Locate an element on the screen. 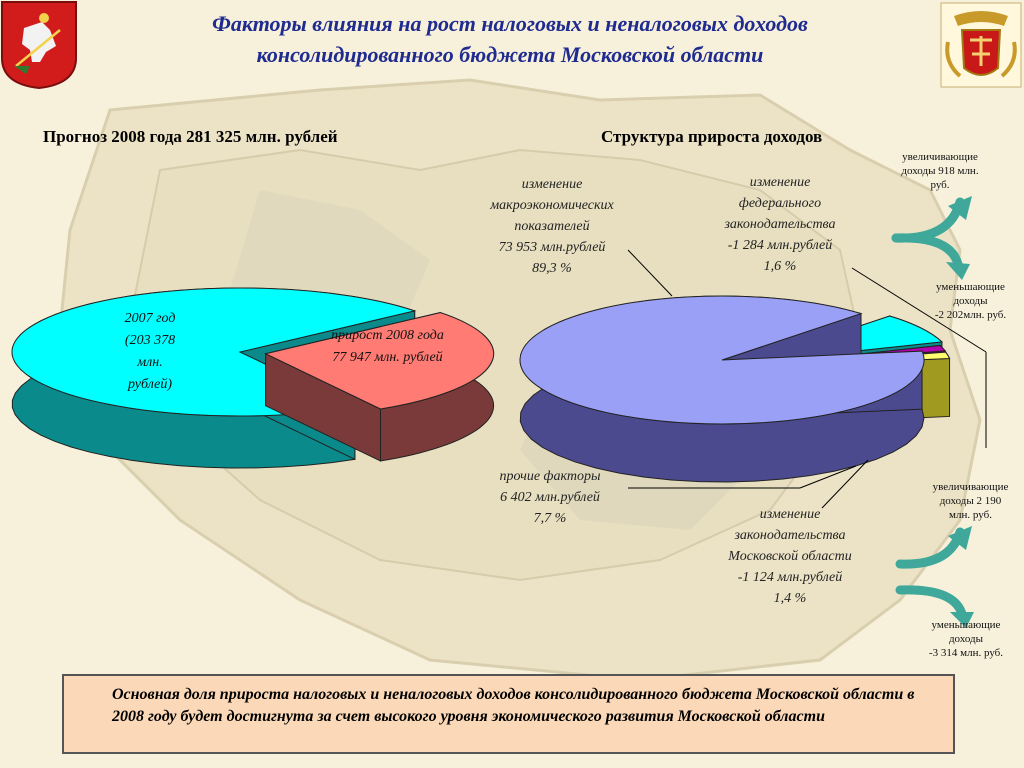 The width and height of the screenshot is (1024, 768). pie-left-slice-2007 is located at coordinates (214, 352).